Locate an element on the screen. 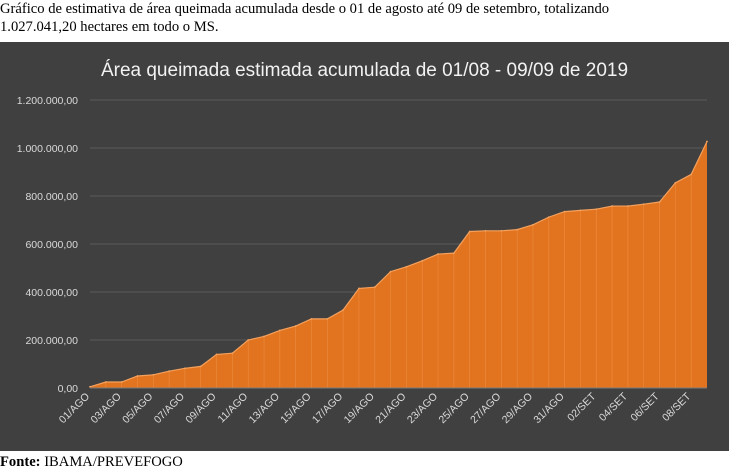 The image size is (745, 474). x-tick-label: 07/AGO is located at coordinates (169, 408).